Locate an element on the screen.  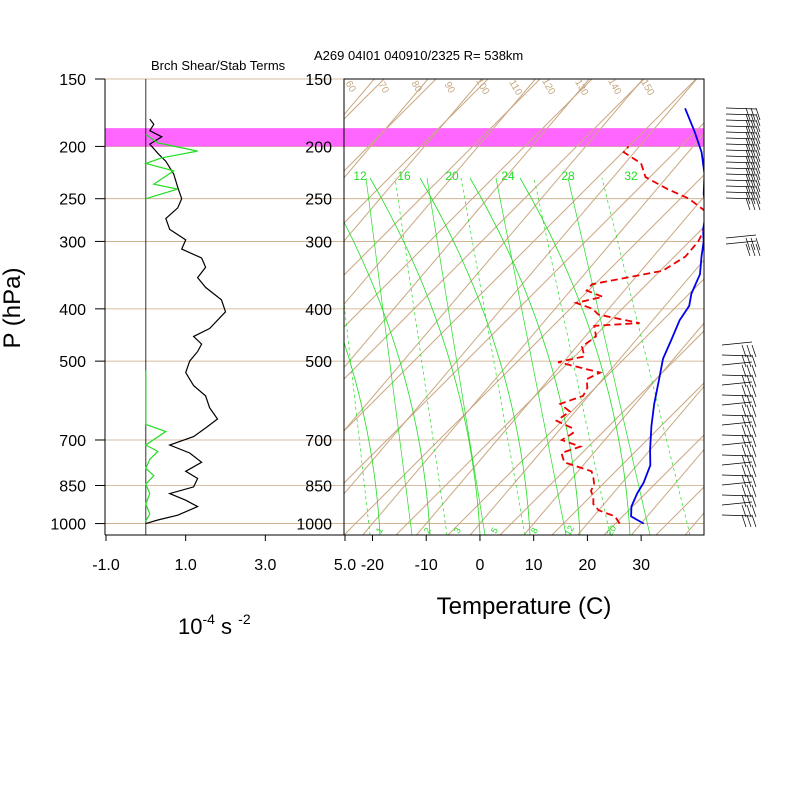
left-x-tick-label: 3.0 is located at coordinates (265, 565).